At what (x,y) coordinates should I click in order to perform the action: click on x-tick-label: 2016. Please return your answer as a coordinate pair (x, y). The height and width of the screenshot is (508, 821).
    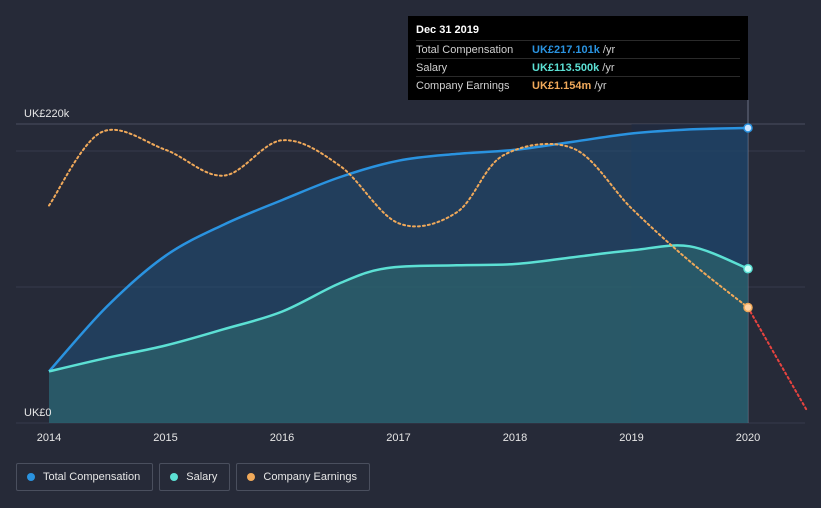
    Looking at the image, I should click on (282, 438).